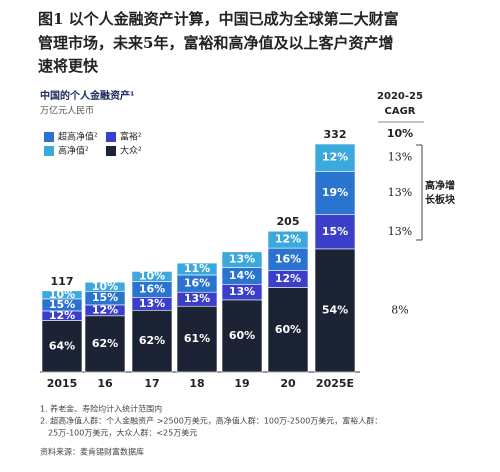 This screenshot has height=472, width=500. I want to click on cagr-total: 10%, so click(400, 133).